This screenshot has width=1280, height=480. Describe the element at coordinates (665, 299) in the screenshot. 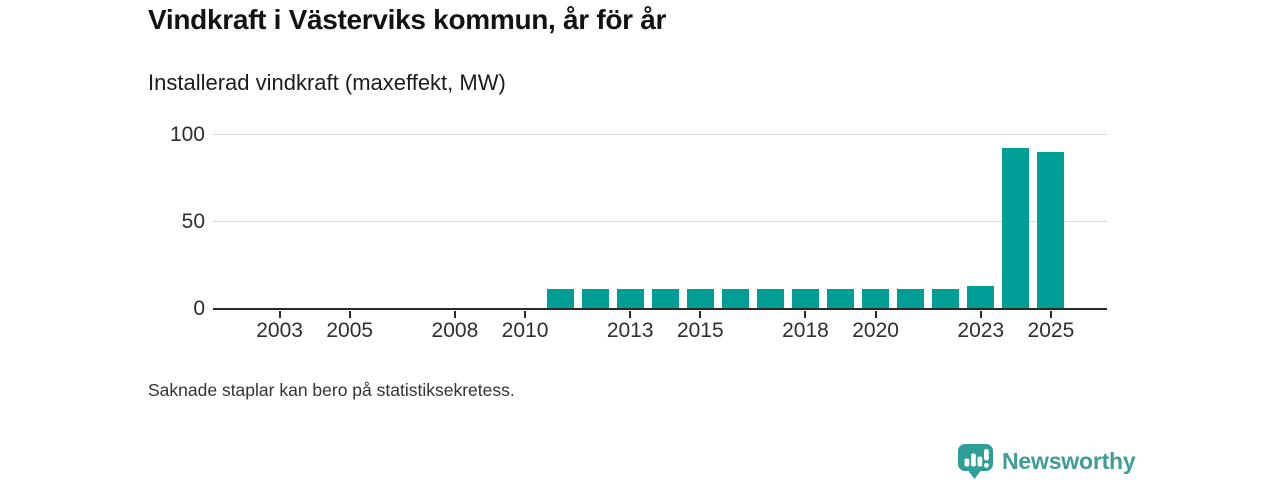

I see `bar-2014` at that location.